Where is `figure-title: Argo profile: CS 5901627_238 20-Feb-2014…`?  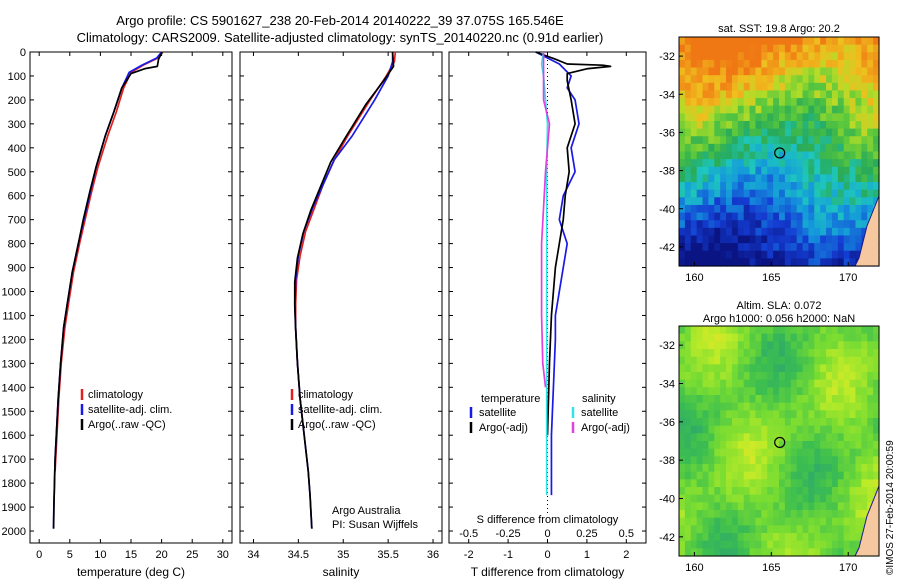
figure-title: Argo profile: CS 5901627_238 20-Feb-2014… is located at coordinates (340, 20).